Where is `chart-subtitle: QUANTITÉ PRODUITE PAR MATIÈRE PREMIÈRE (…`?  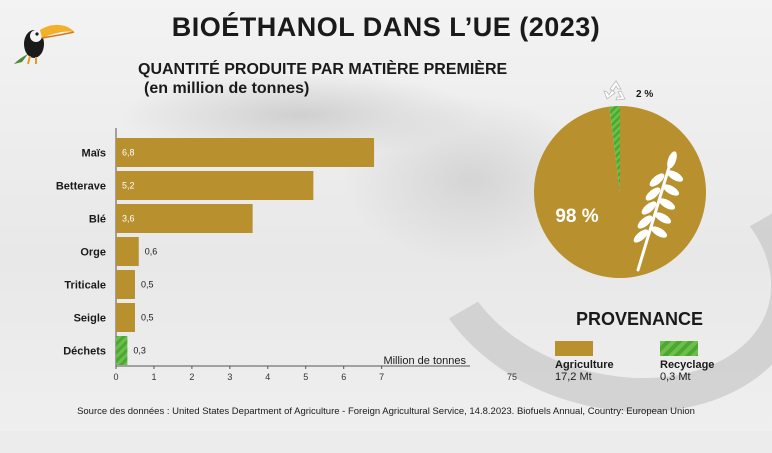
chart-subtitle: QUANTITÉ PRODUITE PAR MATIÈRE PREMIÈRE (… is located at coordinates (322, 79).